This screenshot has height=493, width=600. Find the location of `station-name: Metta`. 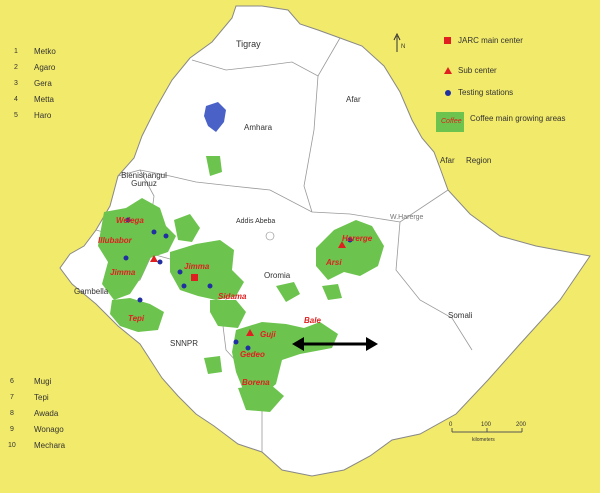

station-name: Metta is located at coordinates (44, 99).